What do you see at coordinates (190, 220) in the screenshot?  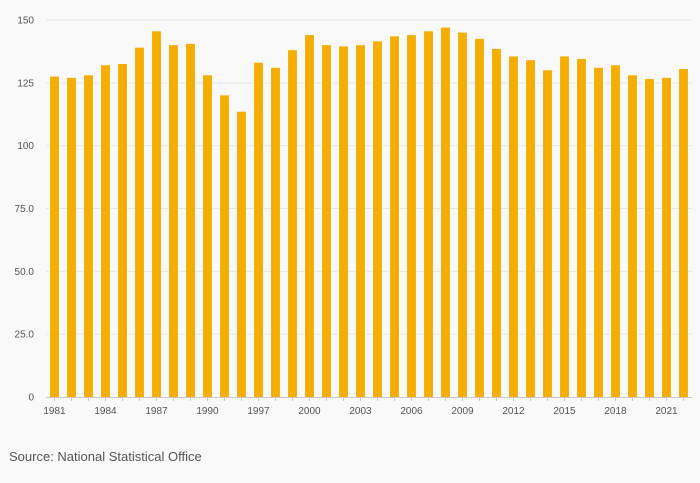 I see `bar-1989` at bounding box center [190, 220].